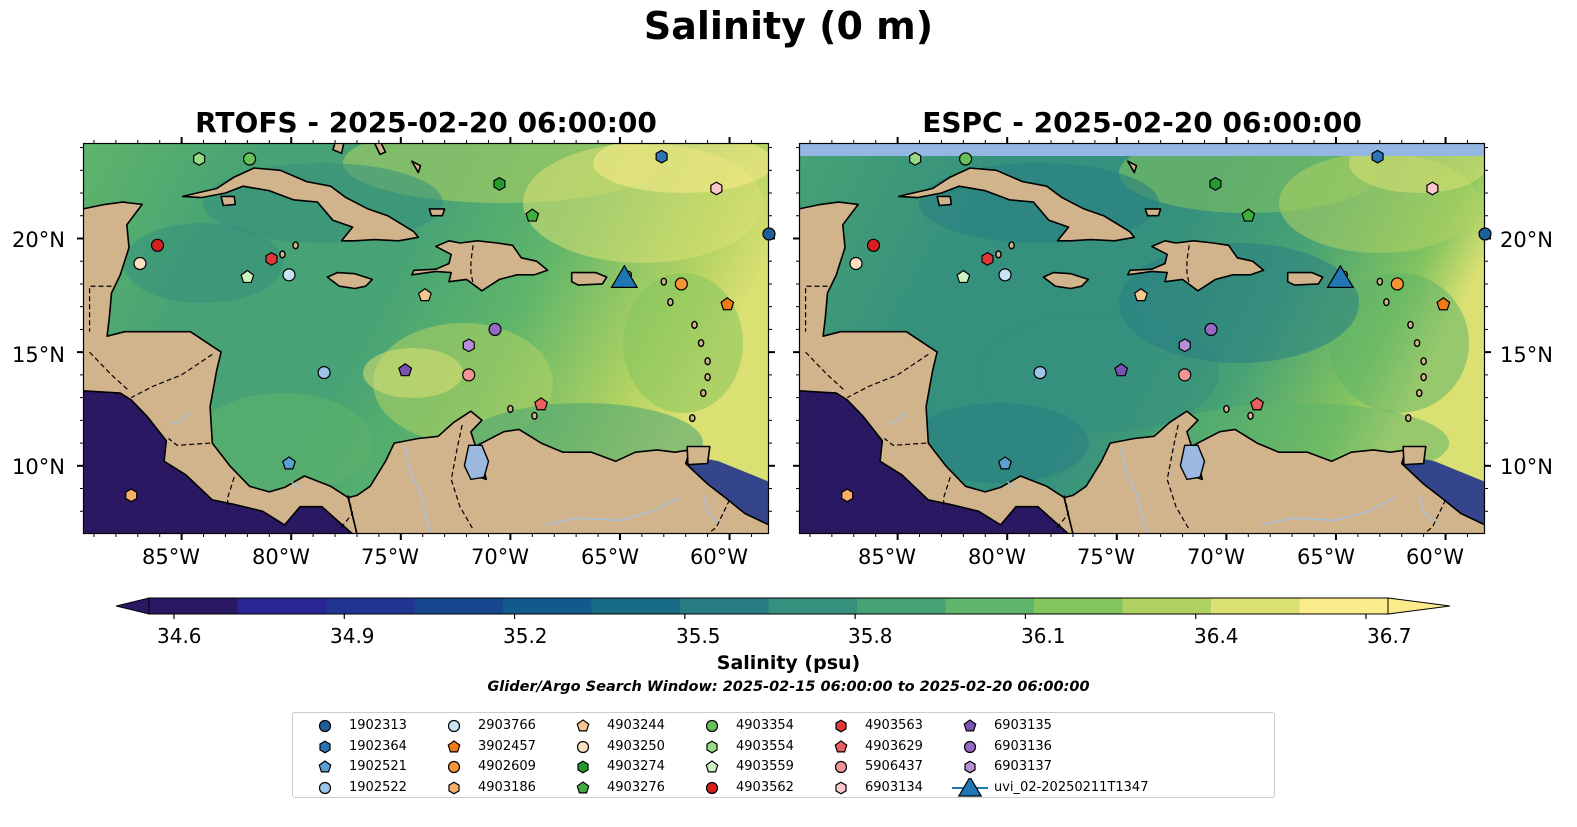  What do you see at coordinates (1023, 746) in the screenshot?
I see `legend-label: 6903136` at bounding box center [1023, 746].